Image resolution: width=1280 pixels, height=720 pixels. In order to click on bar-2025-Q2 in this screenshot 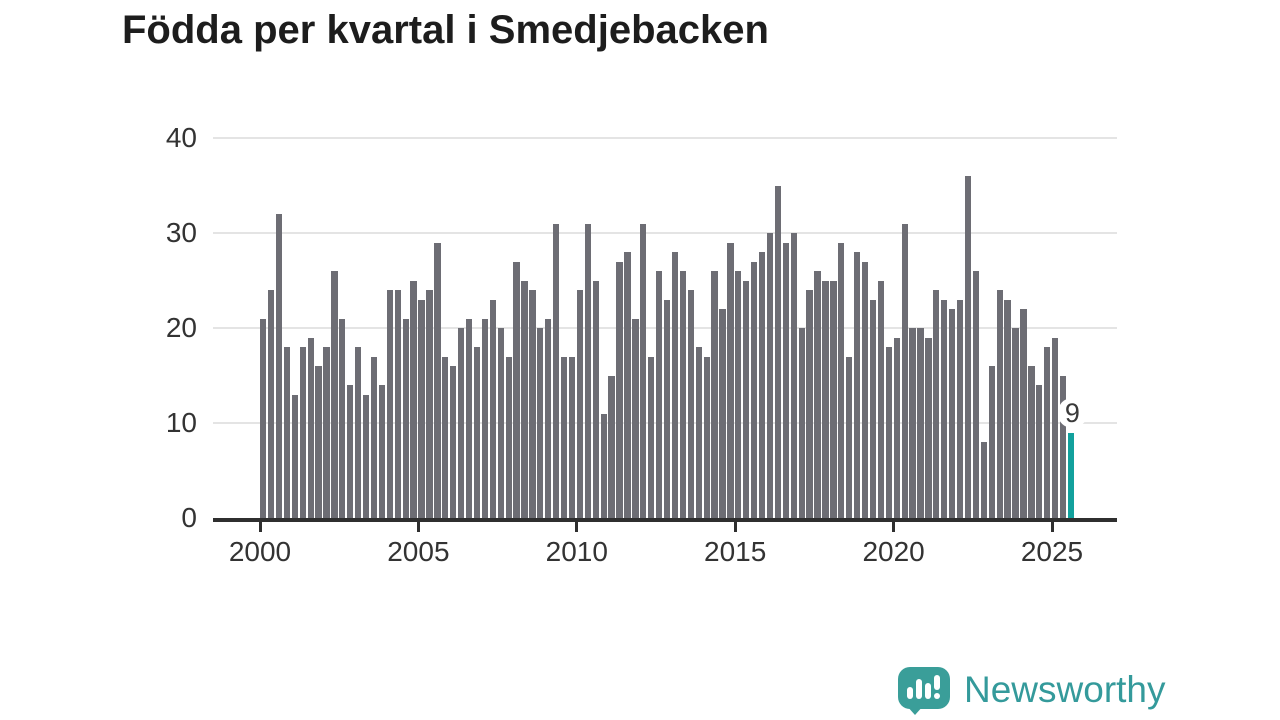, I will do `click(1063, 446)`.